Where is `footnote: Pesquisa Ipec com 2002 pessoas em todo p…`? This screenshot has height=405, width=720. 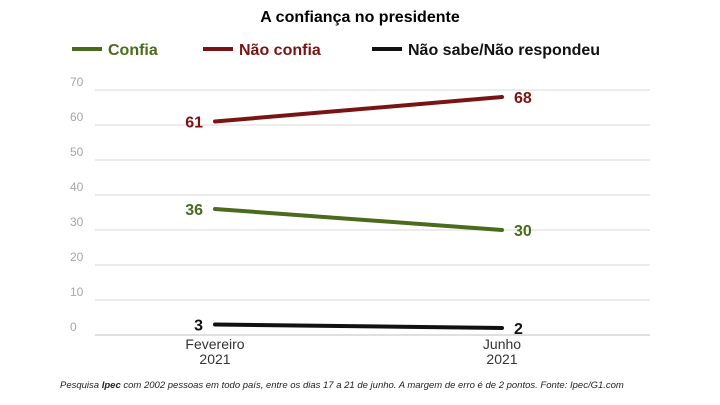
footnote: Pesquisa Ipec com 2002 pessoas em todo p… is located at coordinates (380, 385).